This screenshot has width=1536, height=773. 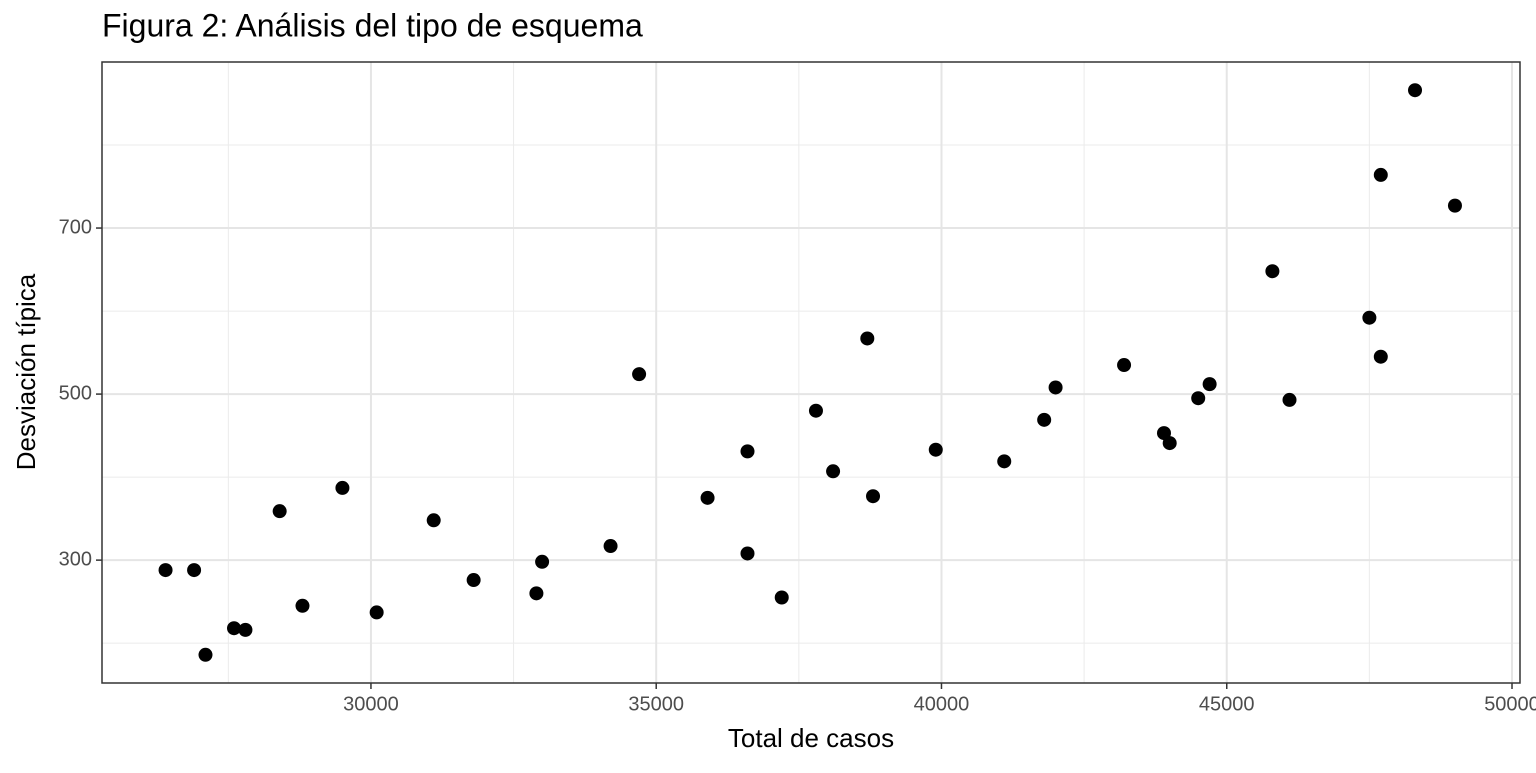 What do you see at coordinates (75, 393) in the screenshot?
I see `y-tick-label: 500` at bounding box center [75, 393].